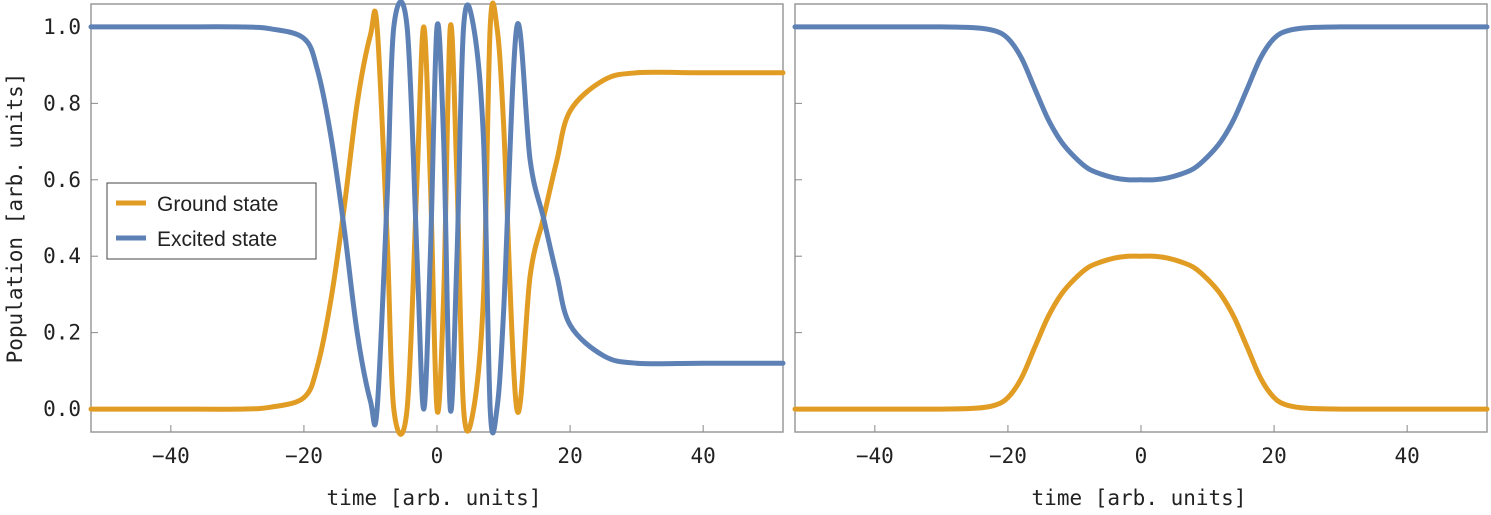  I want to click on y-tick-label: 0.8, so click(62, 103).